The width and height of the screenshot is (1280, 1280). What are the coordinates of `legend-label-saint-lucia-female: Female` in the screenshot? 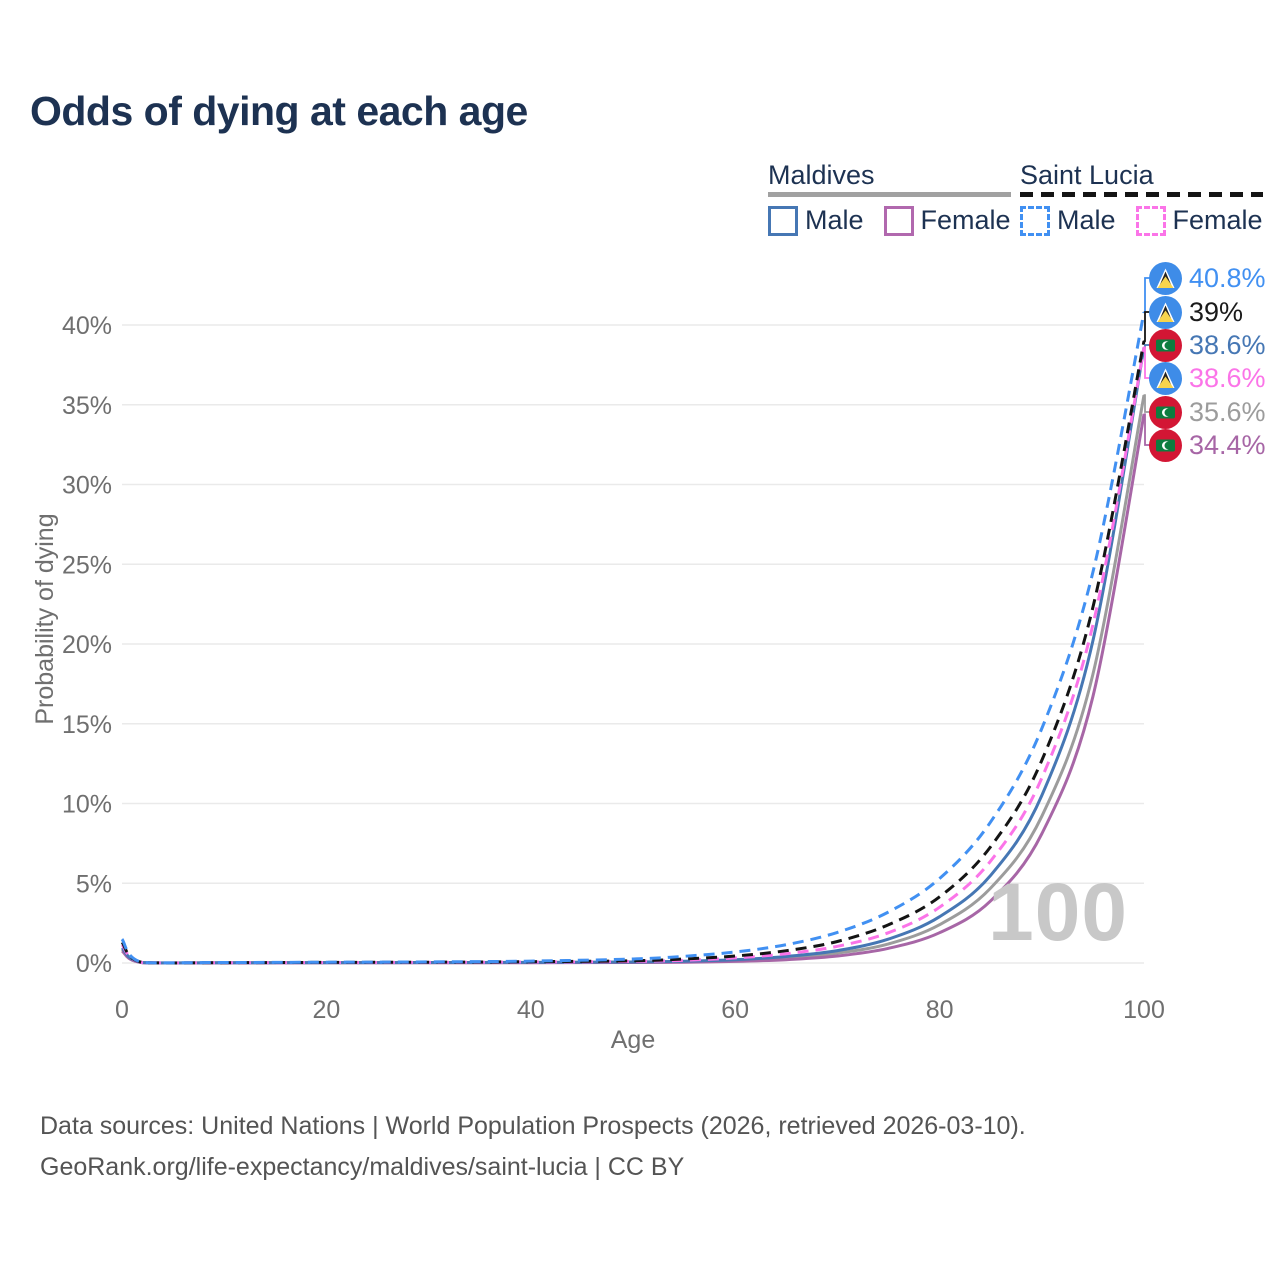 It's located at (1217, 220).